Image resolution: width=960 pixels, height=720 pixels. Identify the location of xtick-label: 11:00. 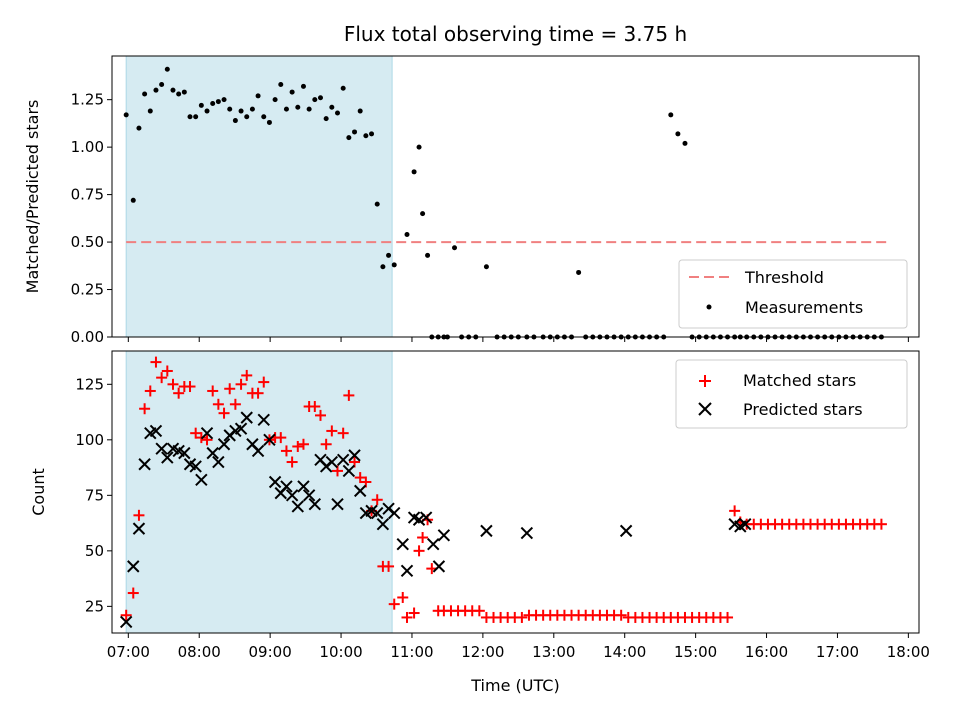
(411, 652).